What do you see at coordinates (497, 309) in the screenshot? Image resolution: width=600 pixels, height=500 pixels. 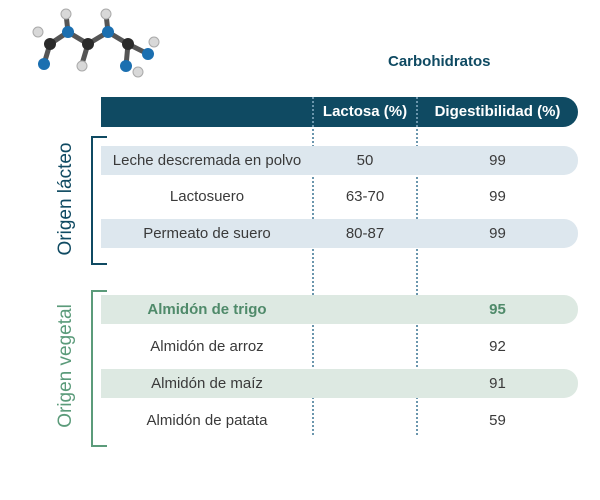 I see `row-digestibilidad: 95` at bounding box center [497, 309].